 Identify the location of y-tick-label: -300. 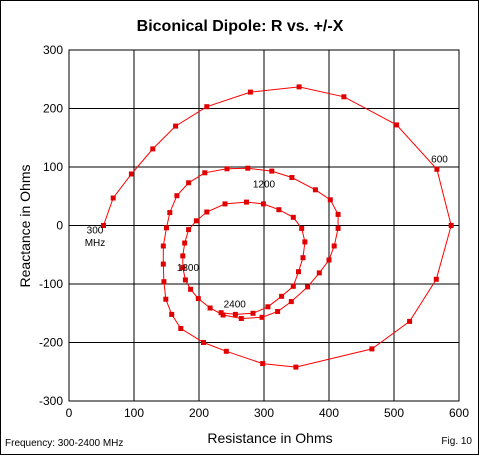
(51, 401).